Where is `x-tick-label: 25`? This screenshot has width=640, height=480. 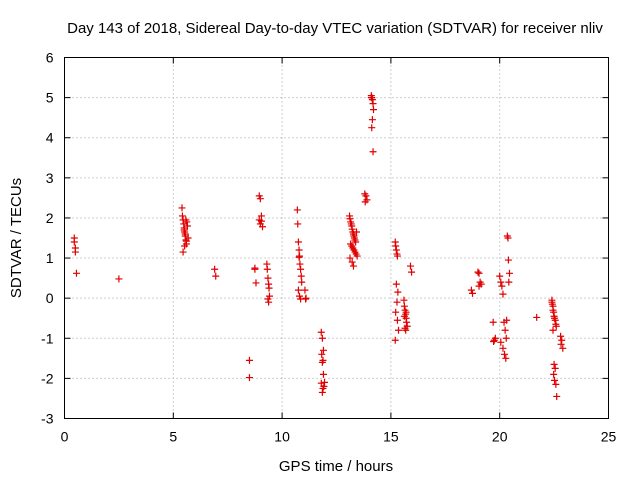 x-tick-label: 25 is located at coordinates (609, 437).